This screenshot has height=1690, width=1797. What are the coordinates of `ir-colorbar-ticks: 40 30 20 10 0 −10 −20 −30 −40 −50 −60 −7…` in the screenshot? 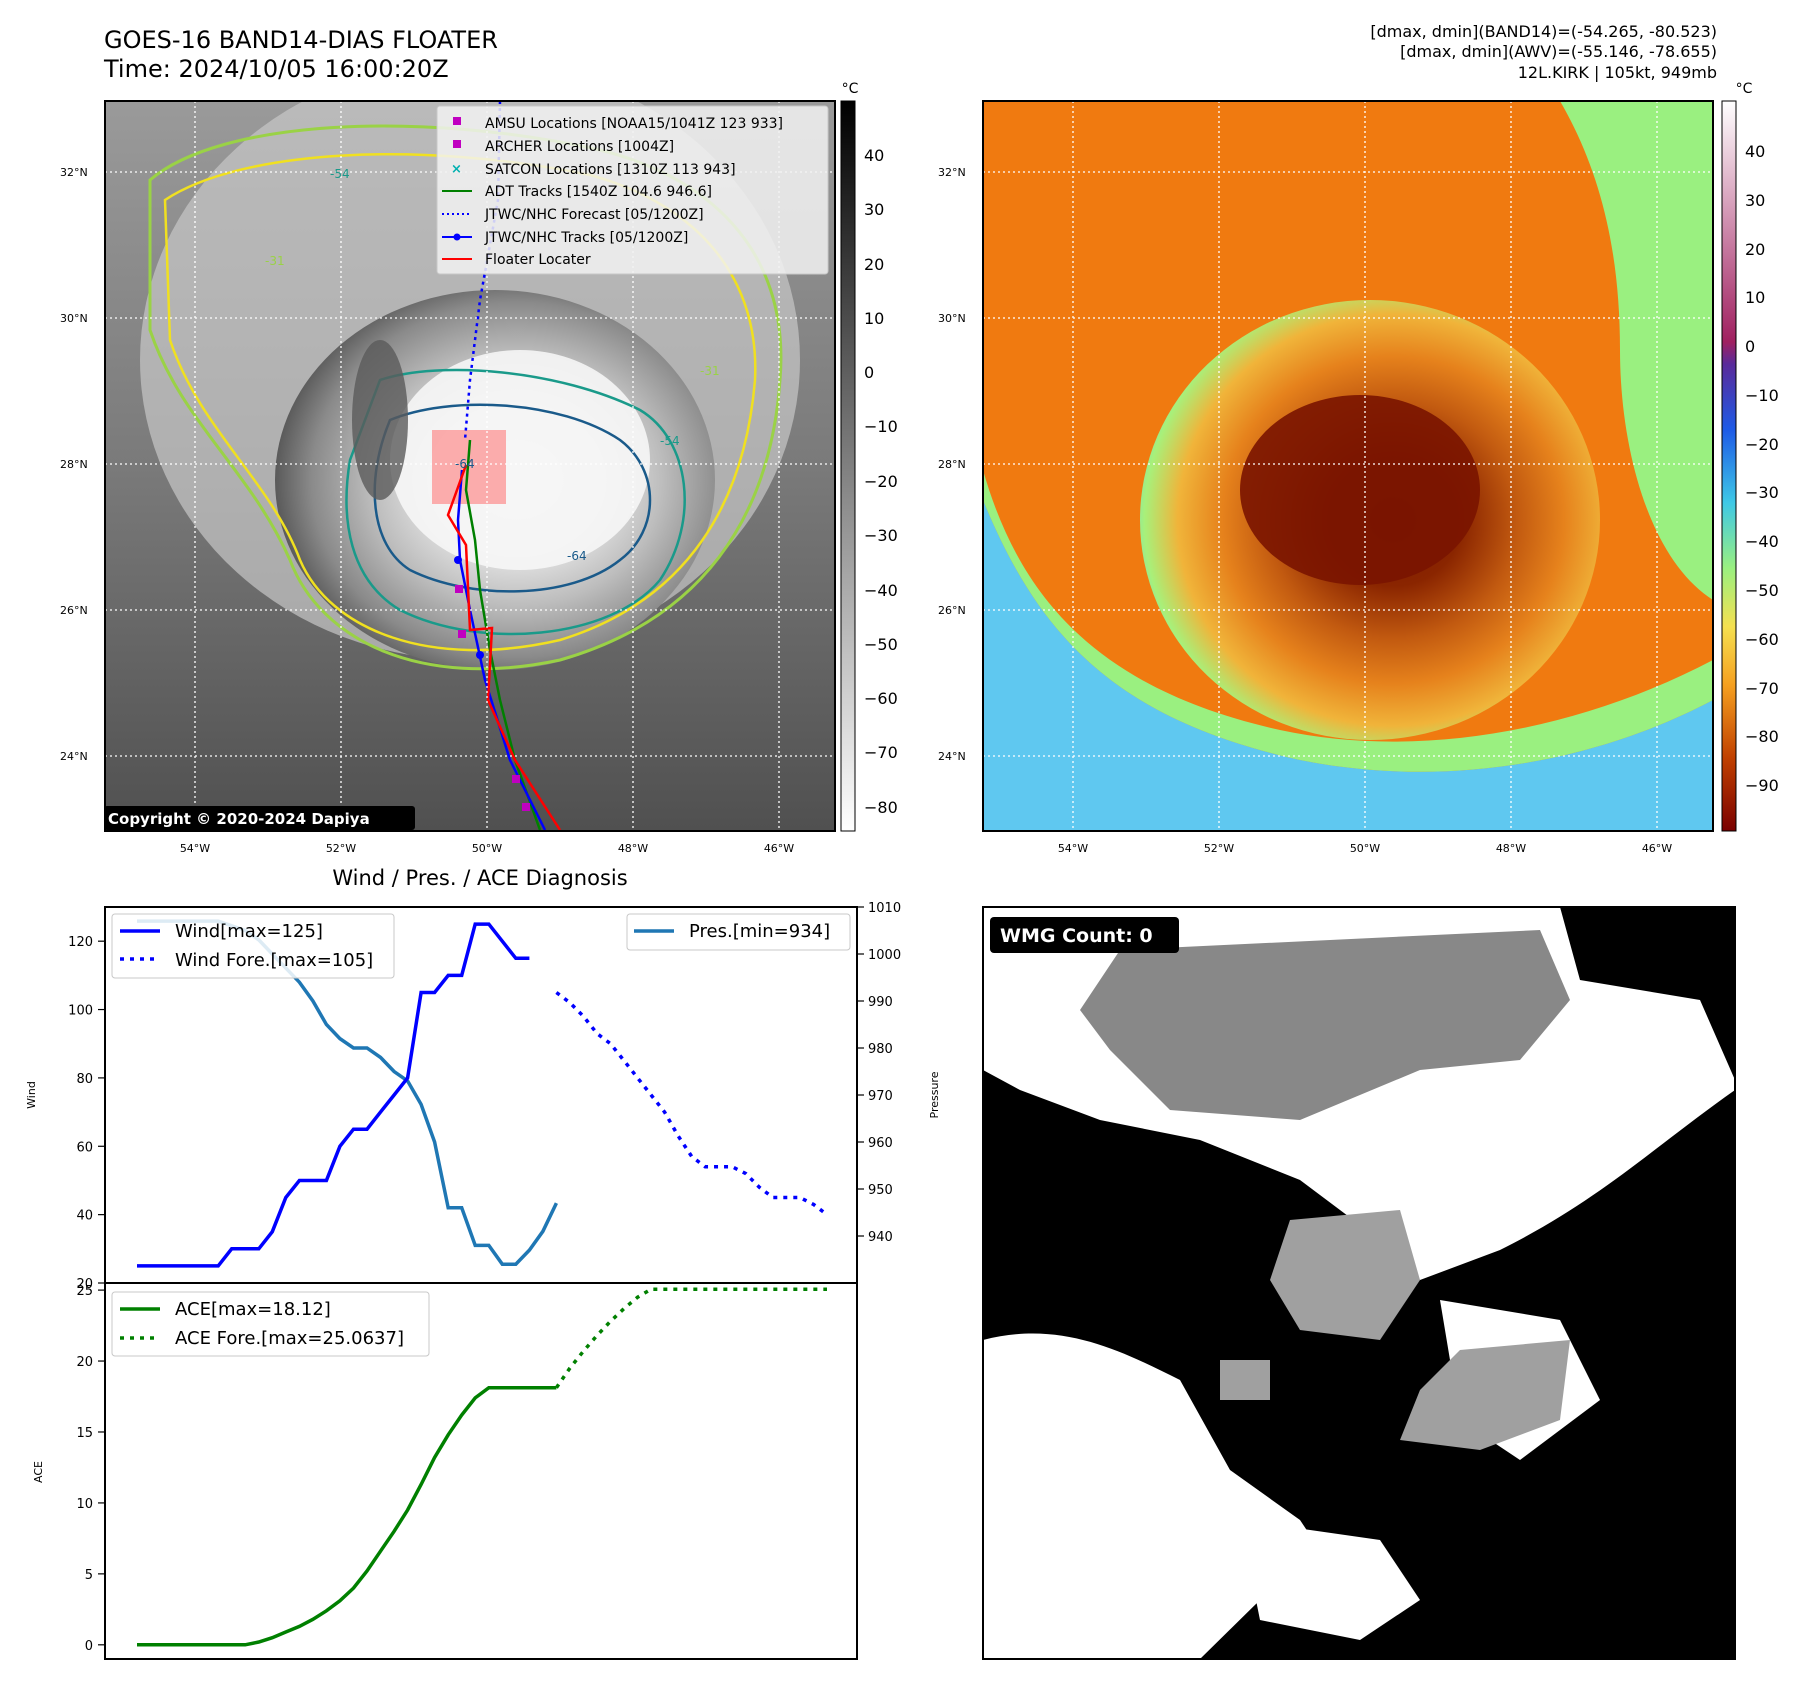 It's located at (881, 481).